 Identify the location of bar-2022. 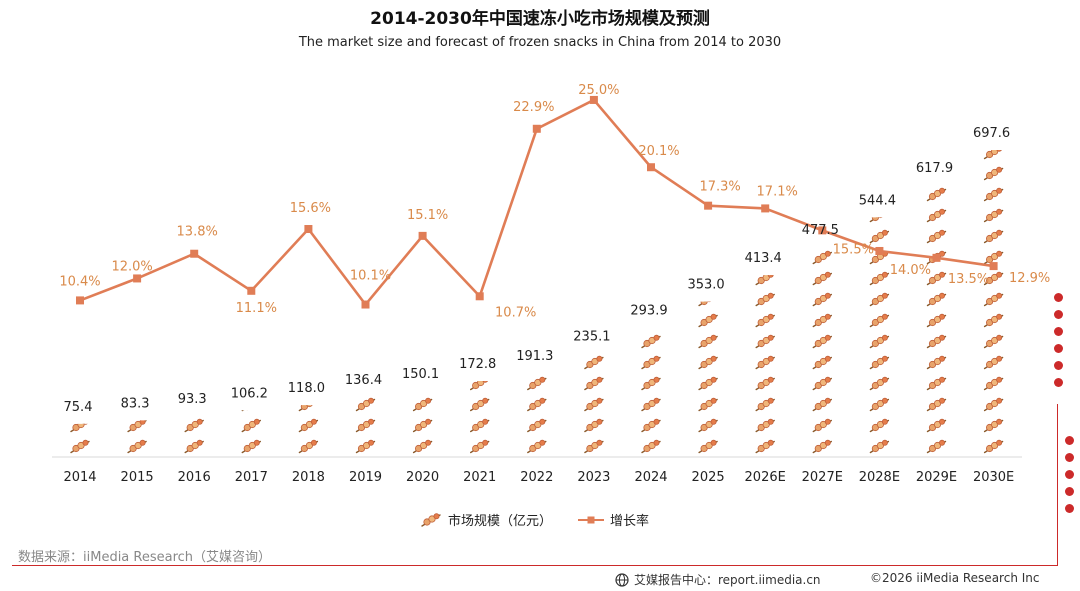
(537, 415).